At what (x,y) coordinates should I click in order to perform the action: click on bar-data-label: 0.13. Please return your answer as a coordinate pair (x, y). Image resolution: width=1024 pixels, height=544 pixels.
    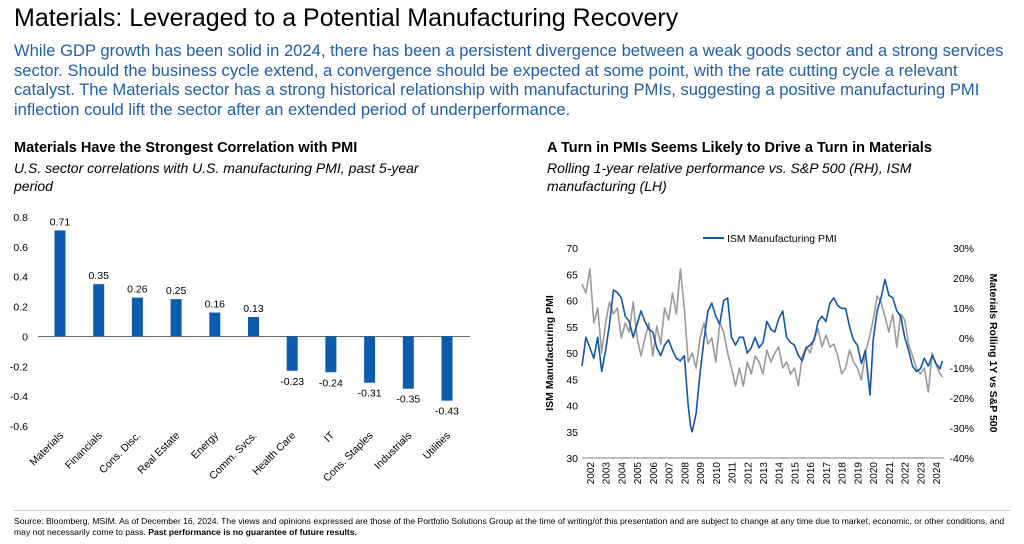
    Looking at the image, I should click on (253, 309).